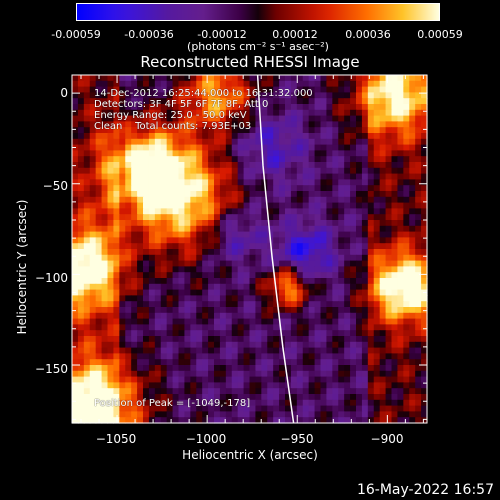 Image resolution: width=500 pixels, height=500 pixels. Describe the element at coordinates (387, 439) in the screenshot. I see `x-tick-label: −900` at that location.